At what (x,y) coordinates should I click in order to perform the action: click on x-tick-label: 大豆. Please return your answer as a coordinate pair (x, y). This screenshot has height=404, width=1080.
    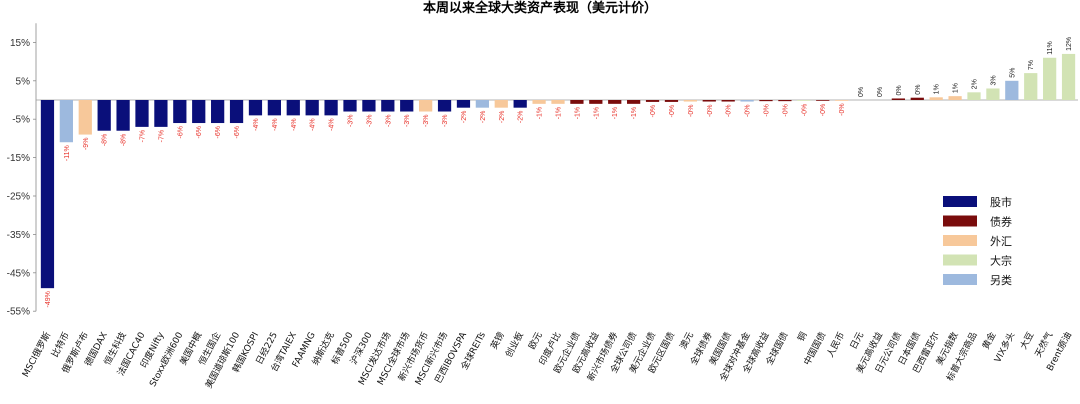
    Looking at the image, I should click on (1026, 341).